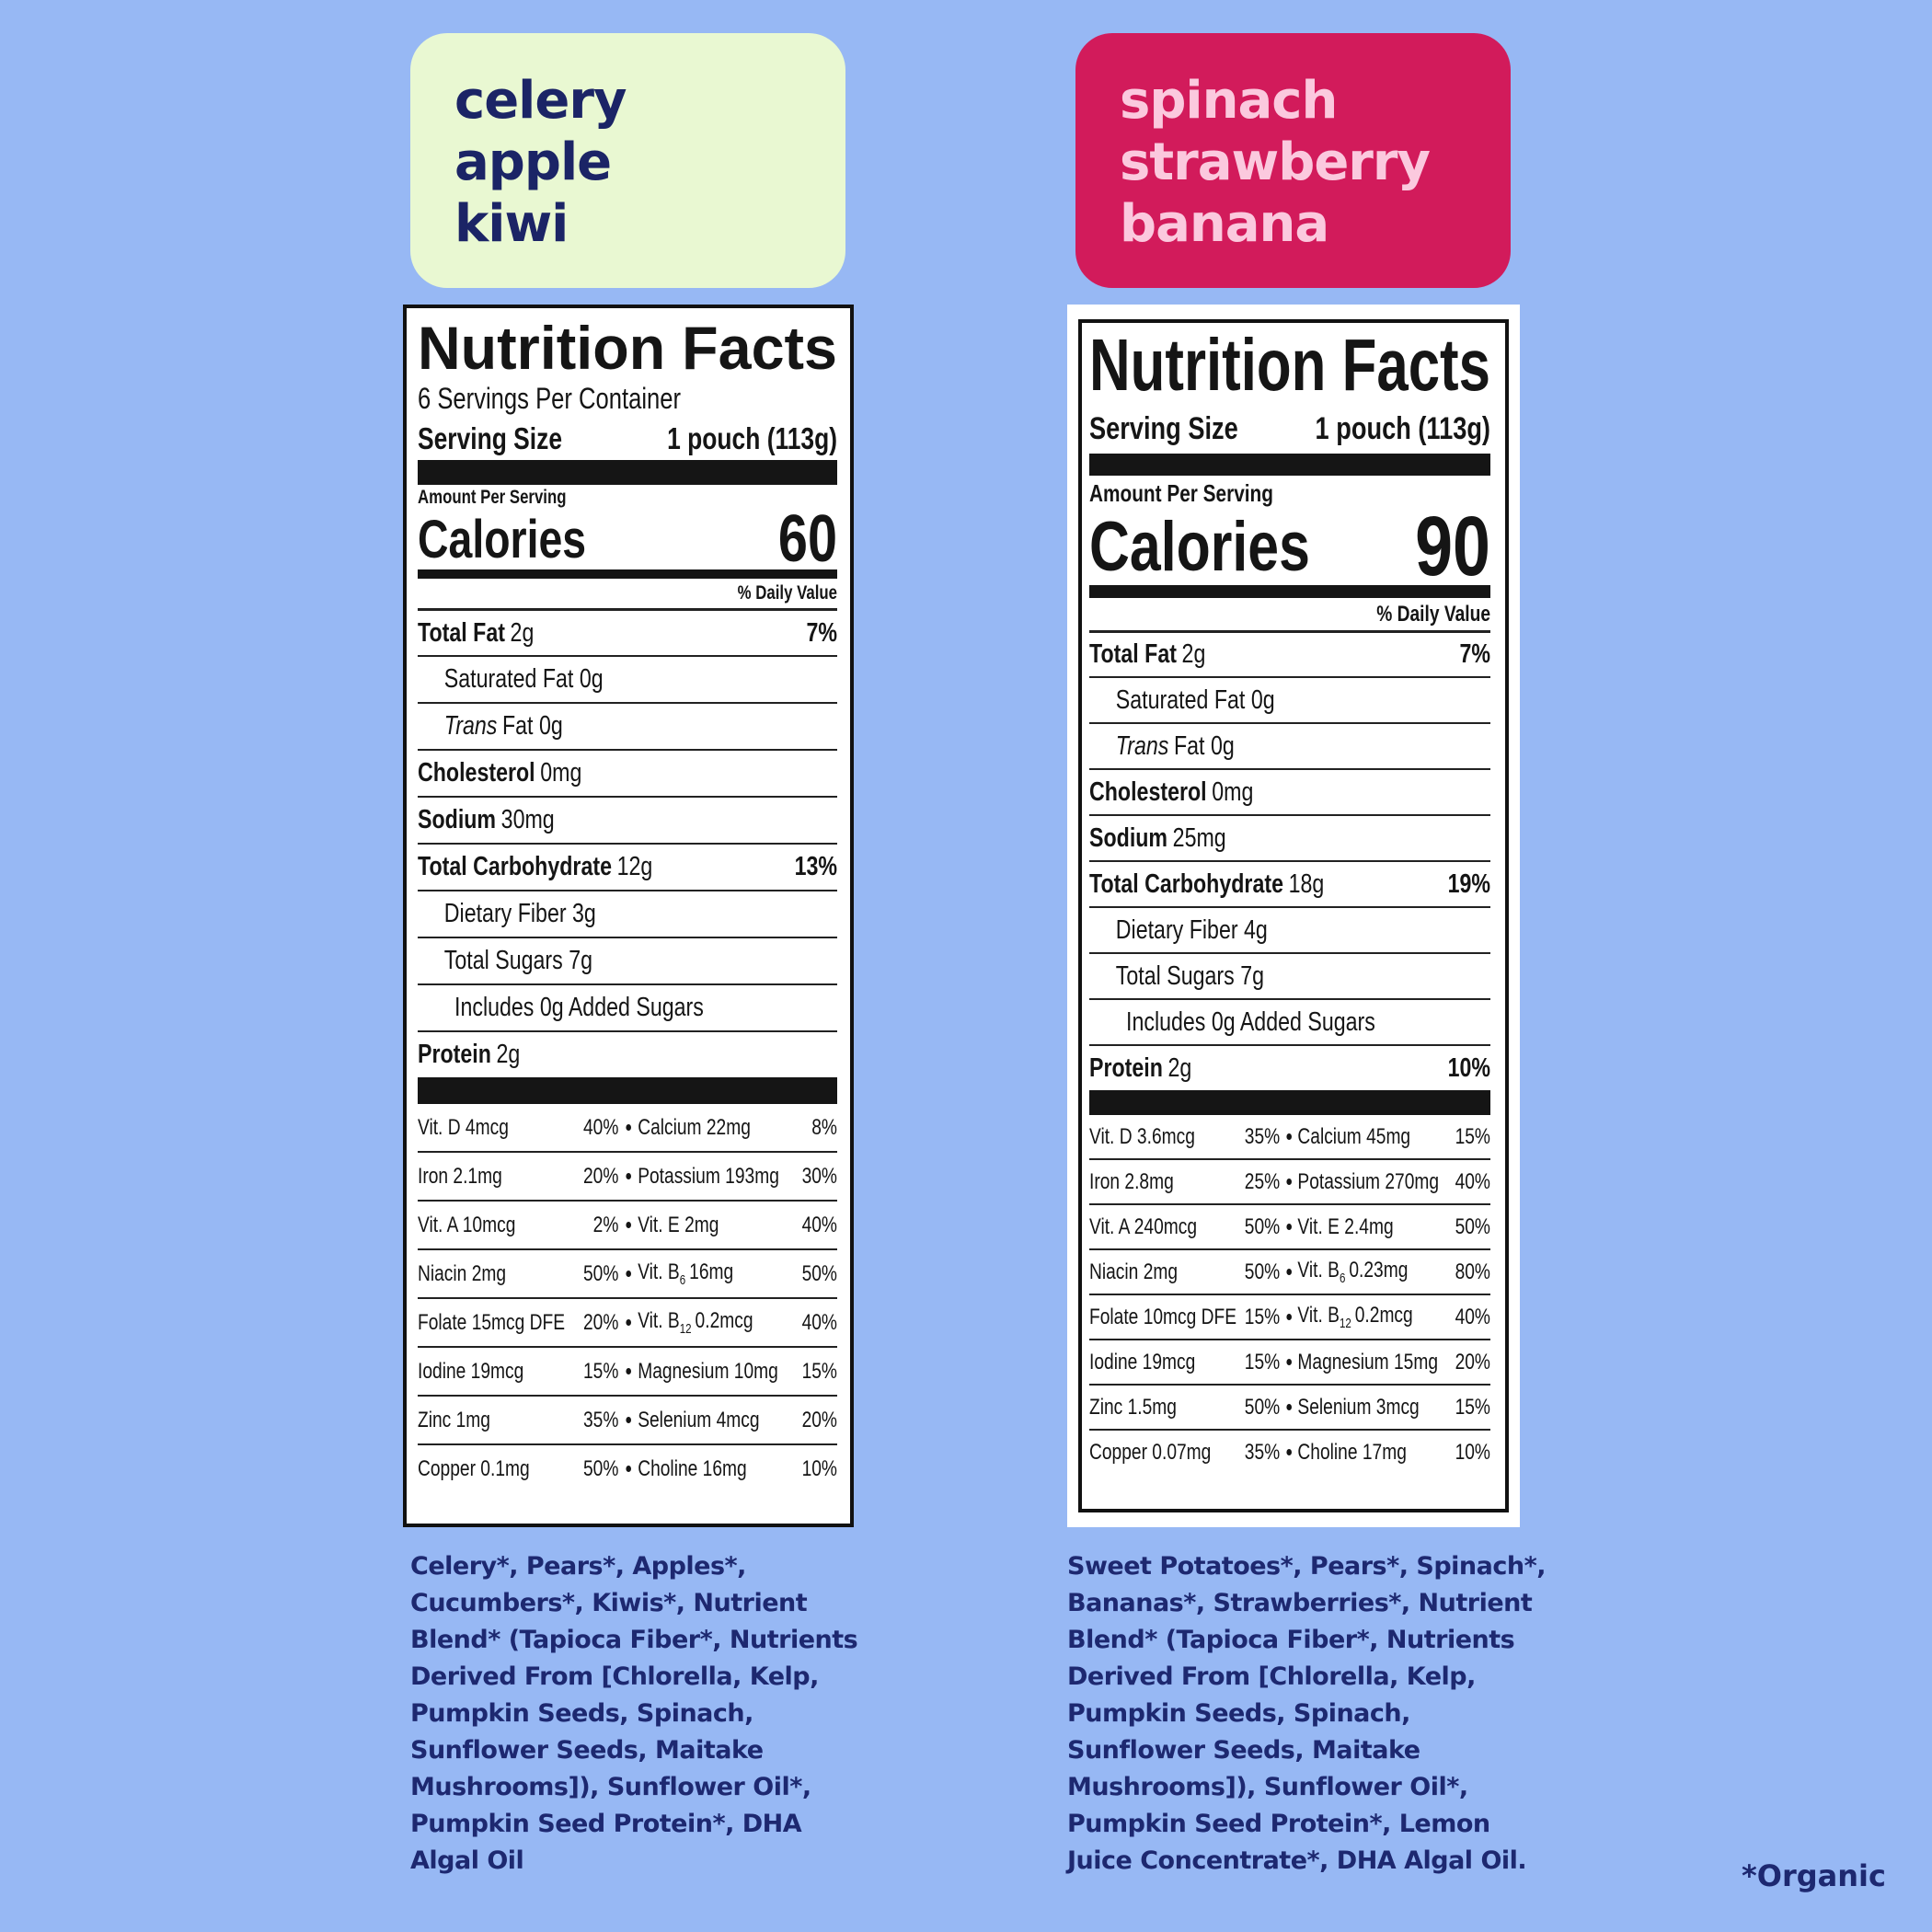  What do you see at coordinates (692, 1468) in the screenshot?
I see `vitamin-text: Choline 16mg` at bounding box center [692, 1468].